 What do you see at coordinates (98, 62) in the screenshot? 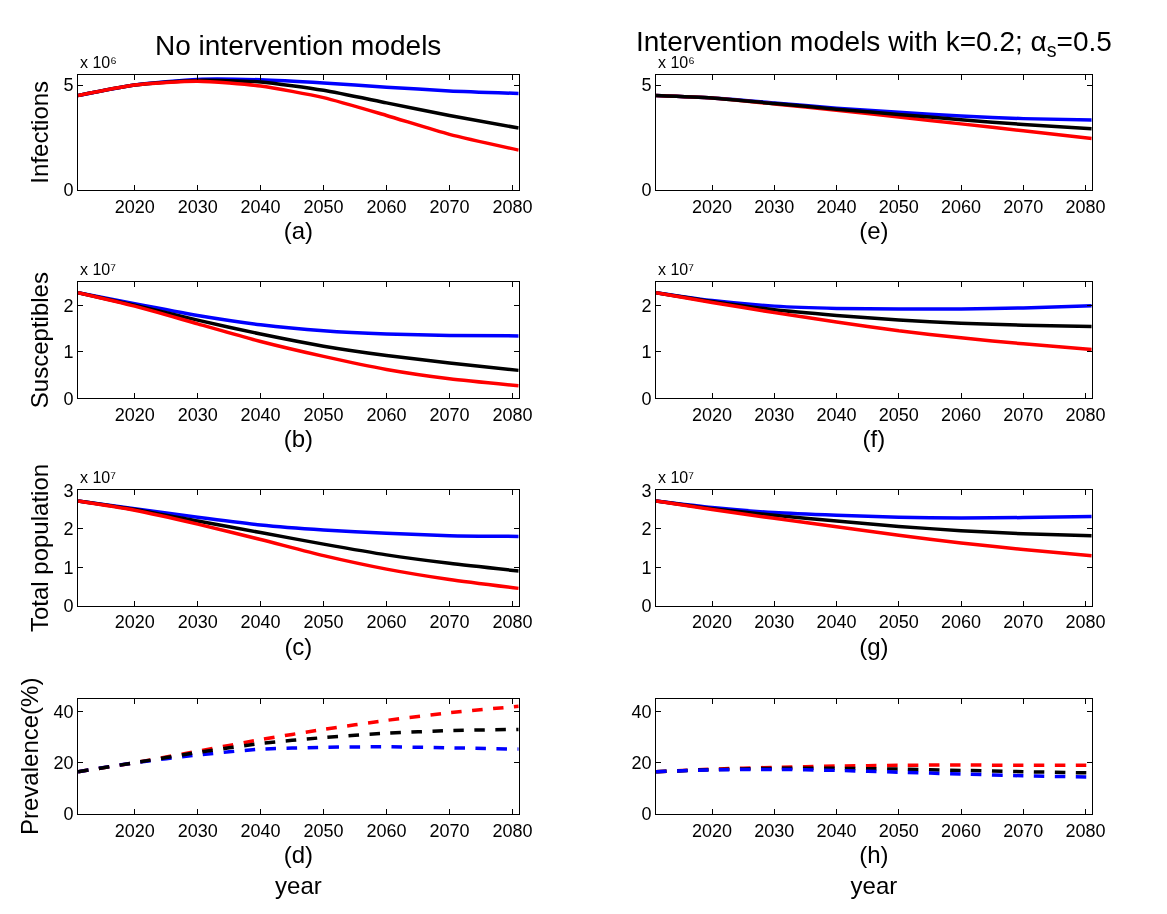
I see `text: x 10⁶` at bounding box center [98, 62].